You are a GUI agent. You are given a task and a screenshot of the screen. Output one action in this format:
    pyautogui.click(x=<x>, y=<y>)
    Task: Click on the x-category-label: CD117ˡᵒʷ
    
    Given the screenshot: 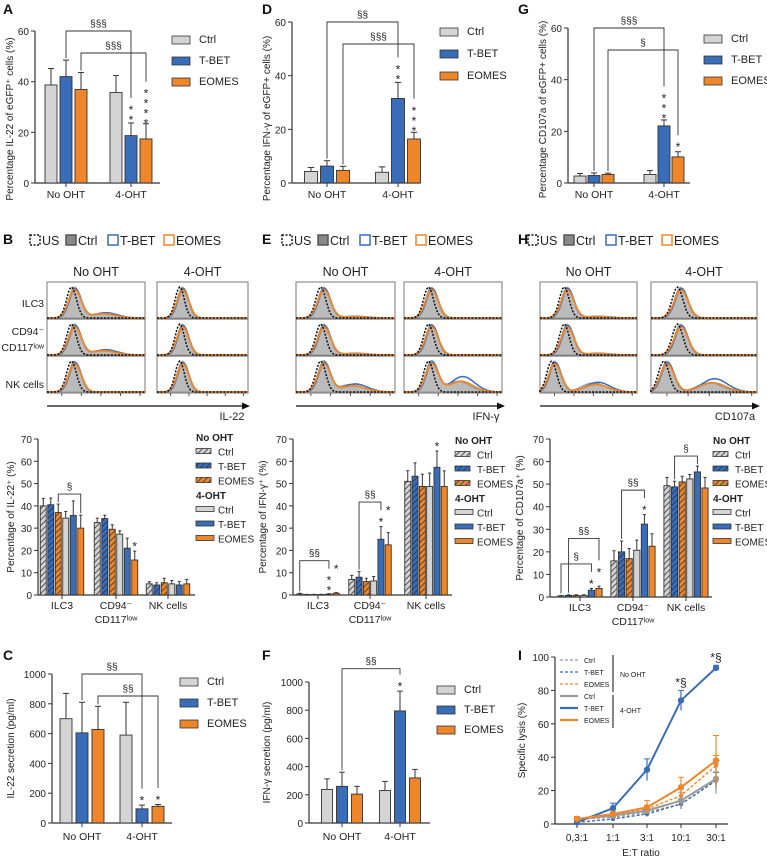 What is the action you would take?
    pyautogui.click(x=634, y=622)
    